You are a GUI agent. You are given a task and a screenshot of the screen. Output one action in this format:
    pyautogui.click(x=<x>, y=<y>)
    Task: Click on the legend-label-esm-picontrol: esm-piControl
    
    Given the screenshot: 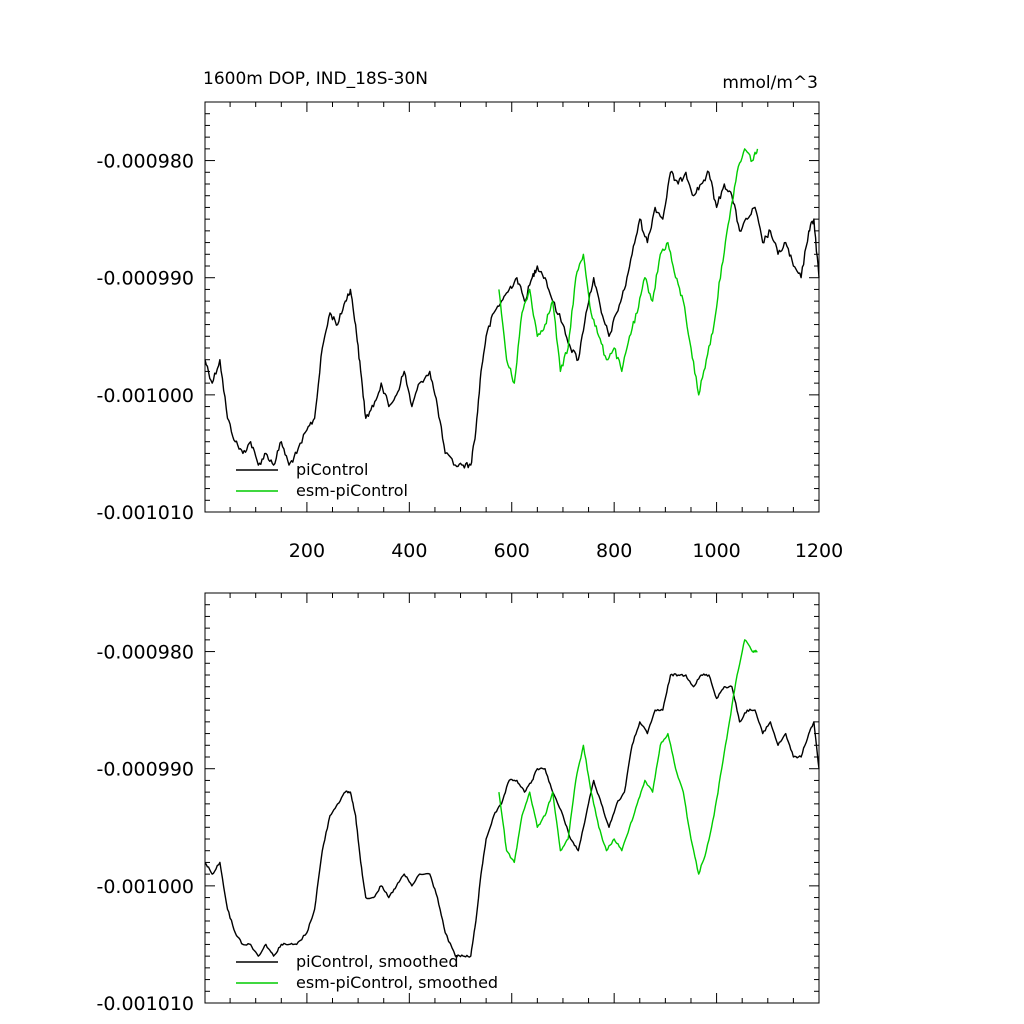 What is the action you would take?
    pyautogui.click(x=352, y=490)
    